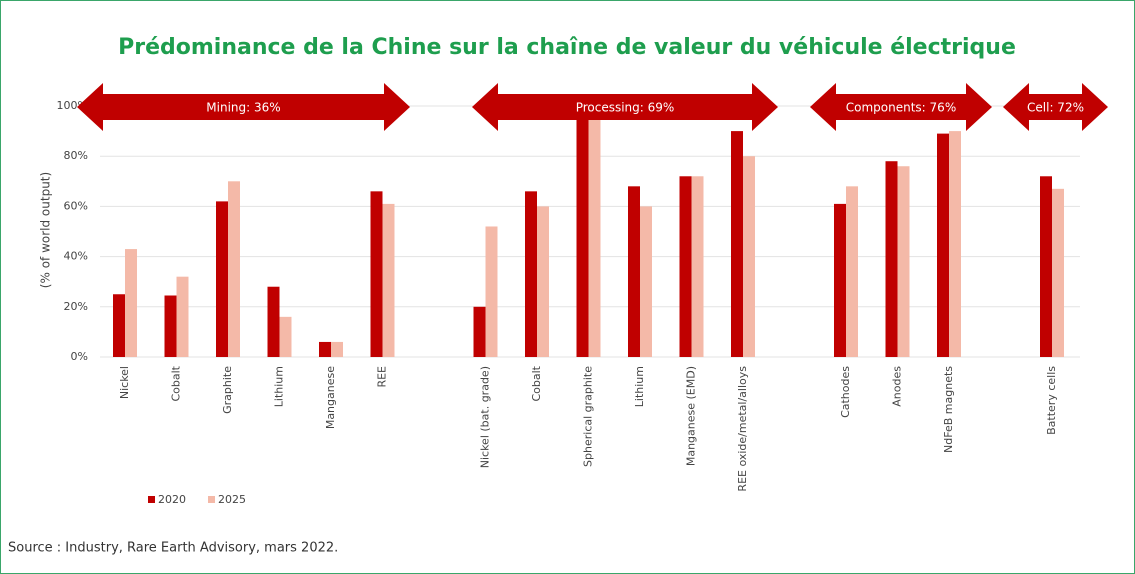 This screenshot has height=574, width=1135. I want to click on y-tick-label: 20%, so click(76, 306).